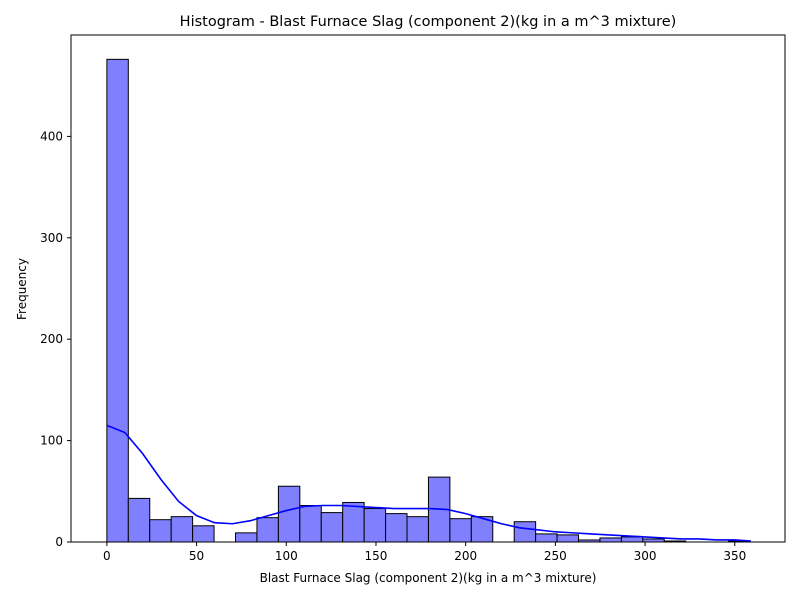 The image size is (800, 600). Describe the element at coordinates (555, 556) in the screenshot. I see `x-tick-label: 250` at that location.